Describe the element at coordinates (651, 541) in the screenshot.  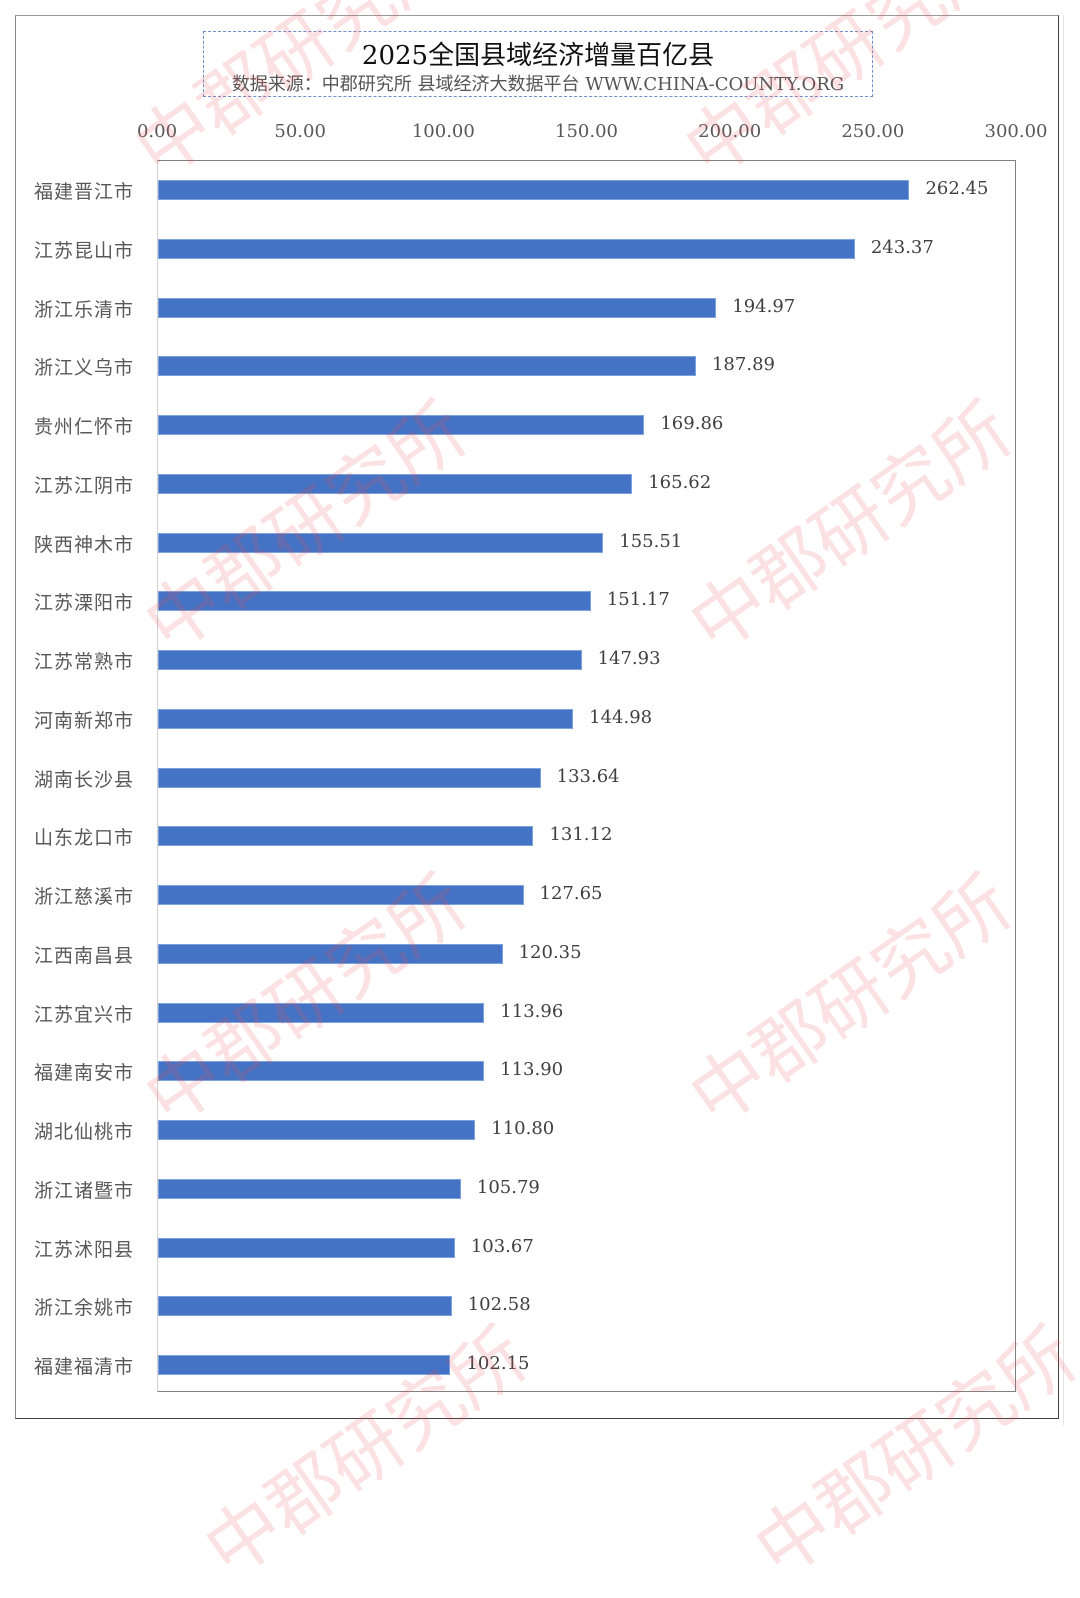
I see `data-label: 155.51` at that location.